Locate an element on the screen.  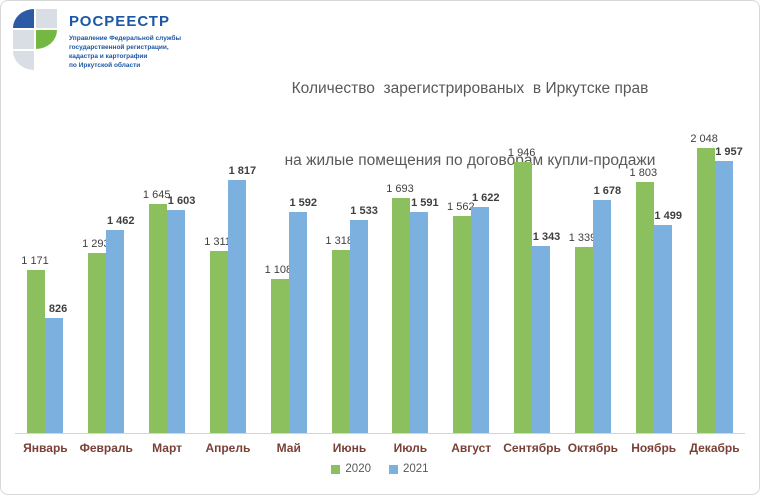
value-label-2021: 1 603 is located at coordinates (181, 201).